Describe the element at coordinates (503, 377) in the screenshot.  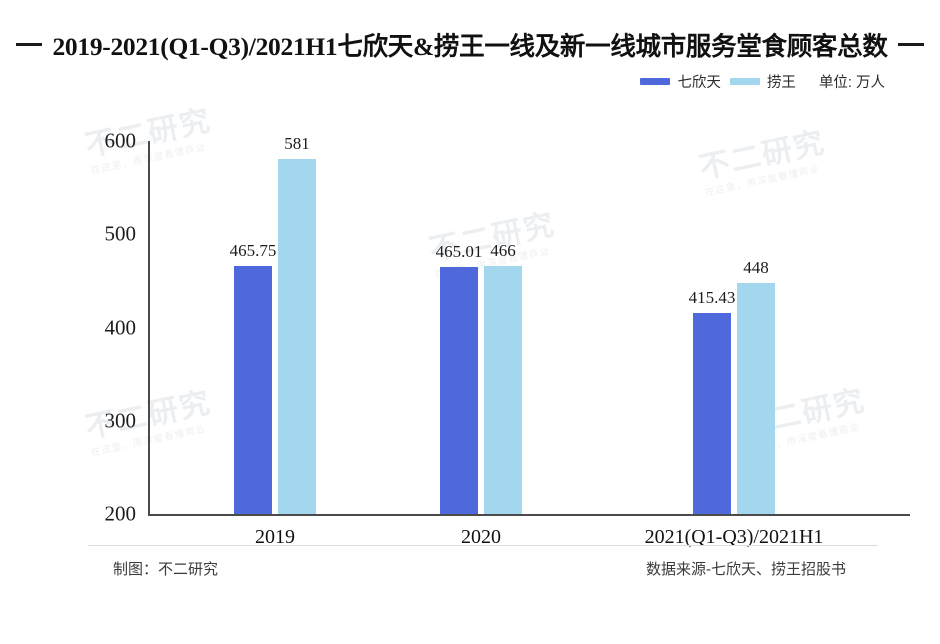
I see `bar-laowang: 466` at that location.